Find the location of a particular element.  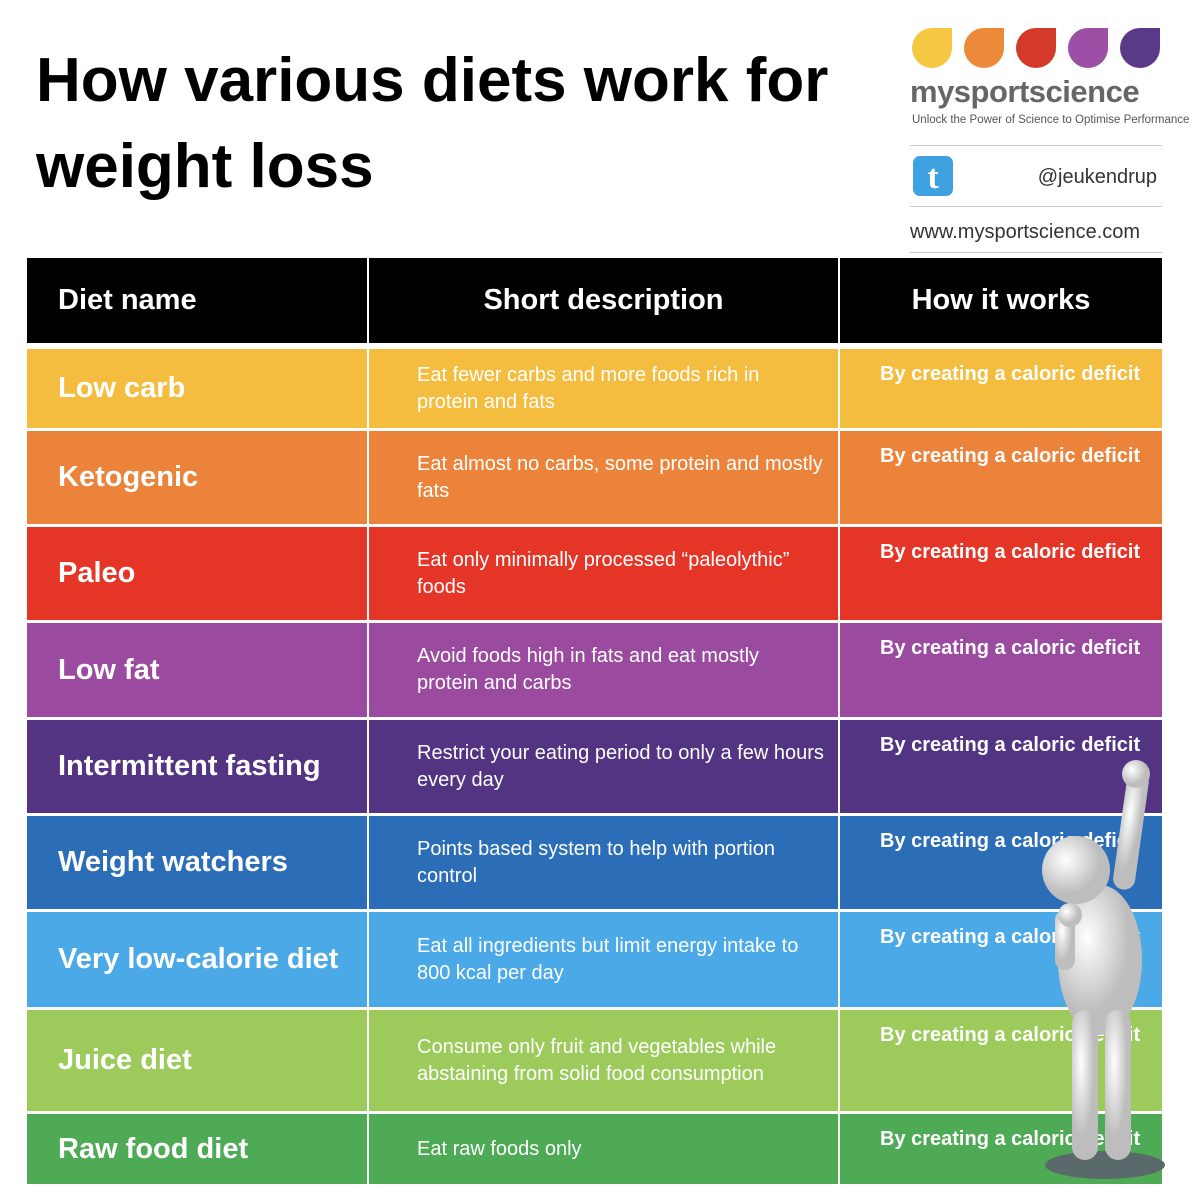

diet-name: Very low-calorie diet is located at coordinates (197, 959).